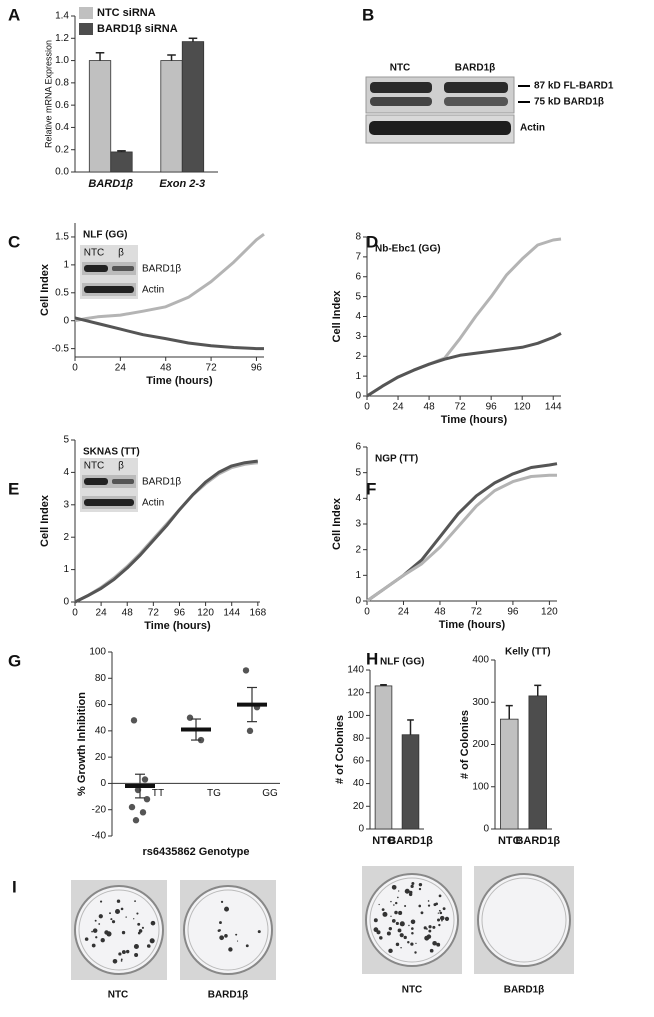 The width and height of the screenshot is (654, 1017). What do you see at coordinates (62, 237) in the screenshot?
I see `y-tick-label: 1.5` at bounding box center [62, 237].